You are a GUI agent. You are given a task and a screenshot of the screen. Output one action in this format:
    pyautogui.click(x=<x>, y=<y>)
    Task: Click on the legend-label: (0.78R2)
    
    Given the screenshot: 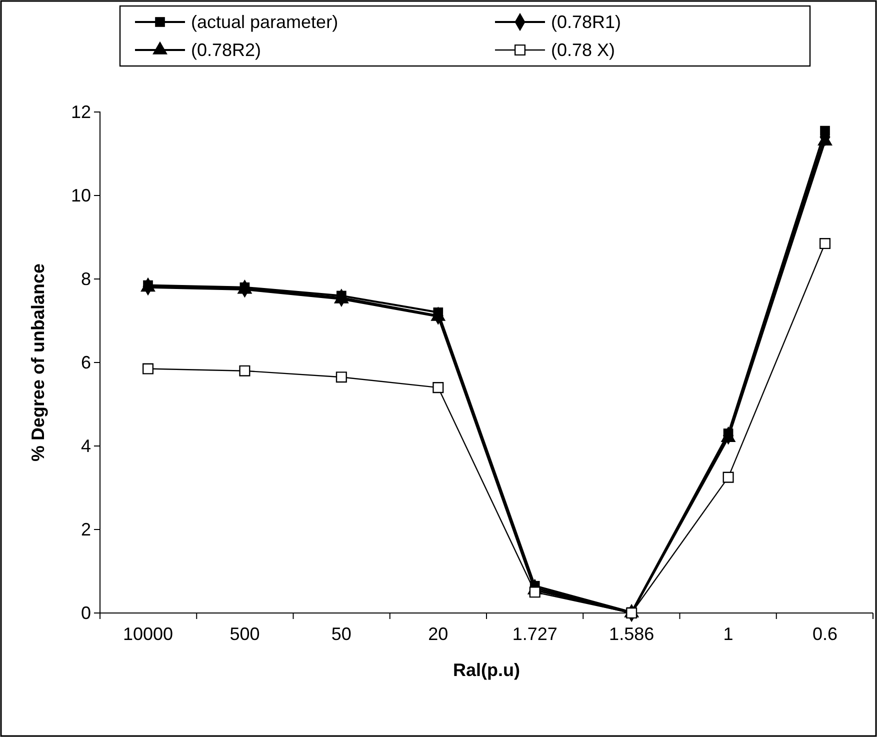 What is the action you would take?
    pyautogui.click(x=226, y=50)
    